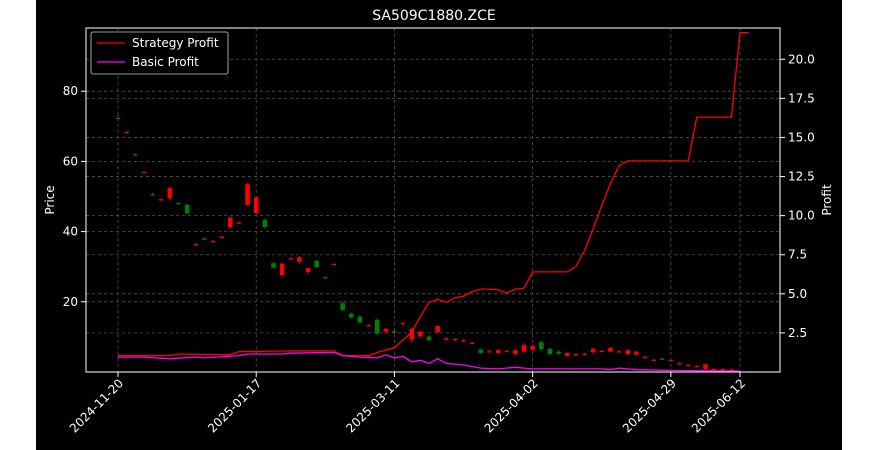 The image size is (878, 450). Describe the element at coordinates (96, 405) in the screenshot. I see `x-tick-label: 2024-11-20` at that location.